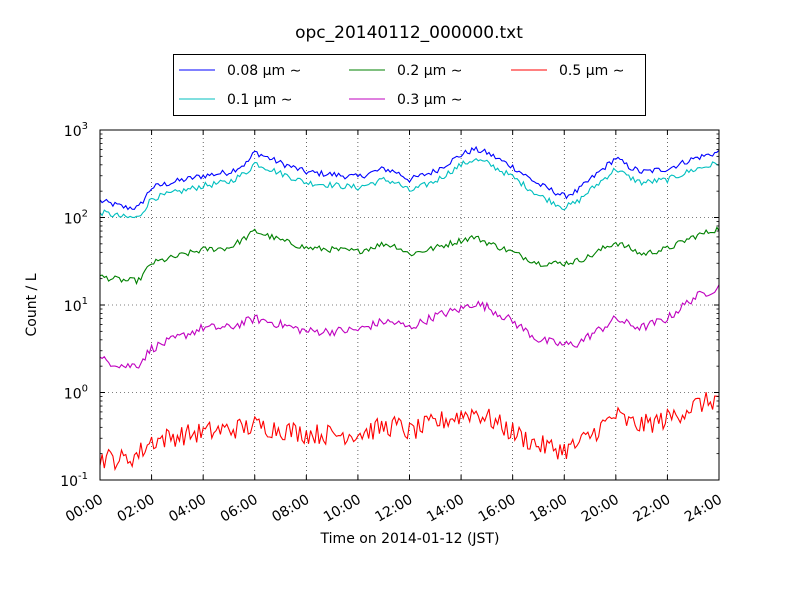  I want to click on y-tick-label: 10³, so click(76, 130).